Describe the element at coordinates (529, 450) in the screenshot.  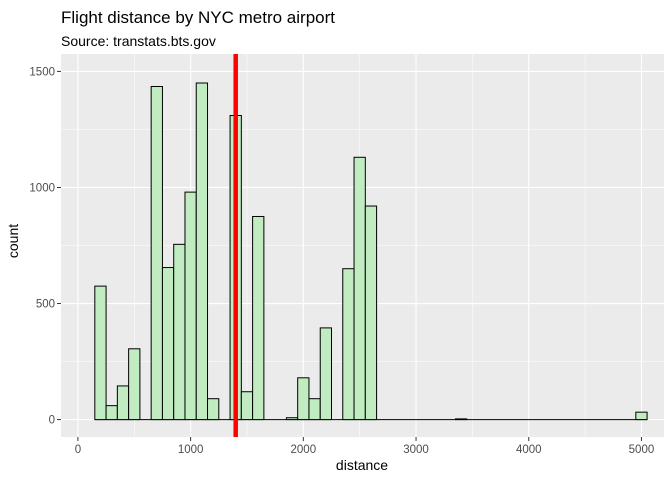
I see `x-tick-label: 4000` at that location.